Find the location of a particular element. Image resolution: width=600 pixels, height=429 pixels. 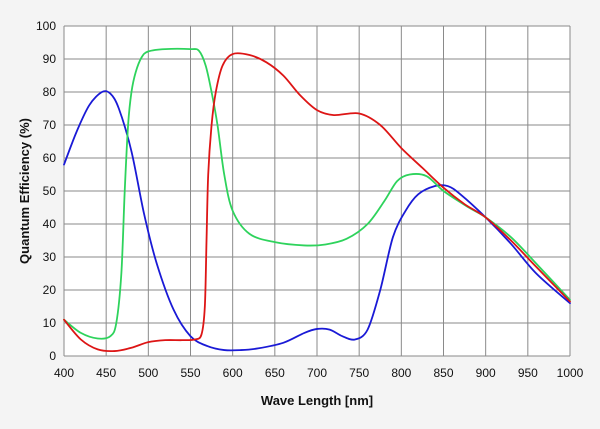

y-tick-label: 10 is located at coordinates (50, 323).